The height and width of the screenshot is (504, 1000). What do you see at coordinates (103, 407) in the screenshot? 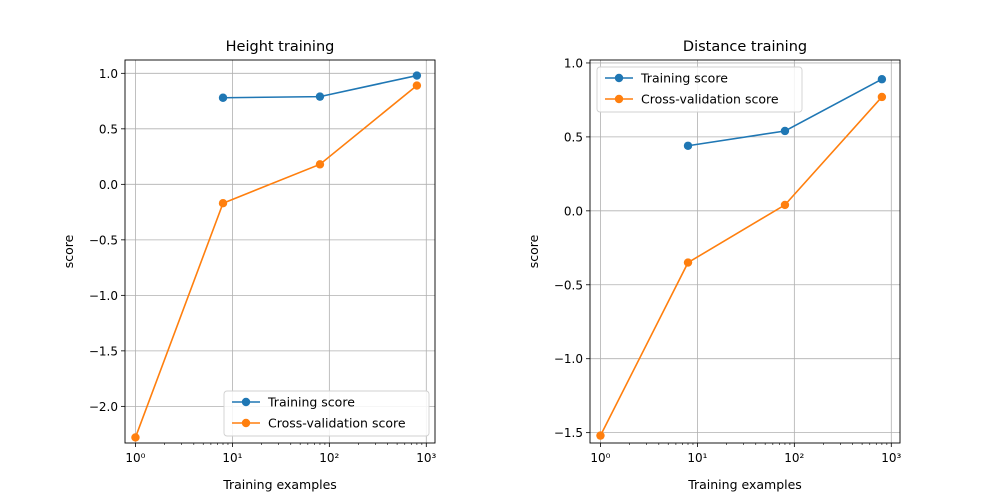
I see `y-tick-label: −2.0` at bounding box center [103, 407].